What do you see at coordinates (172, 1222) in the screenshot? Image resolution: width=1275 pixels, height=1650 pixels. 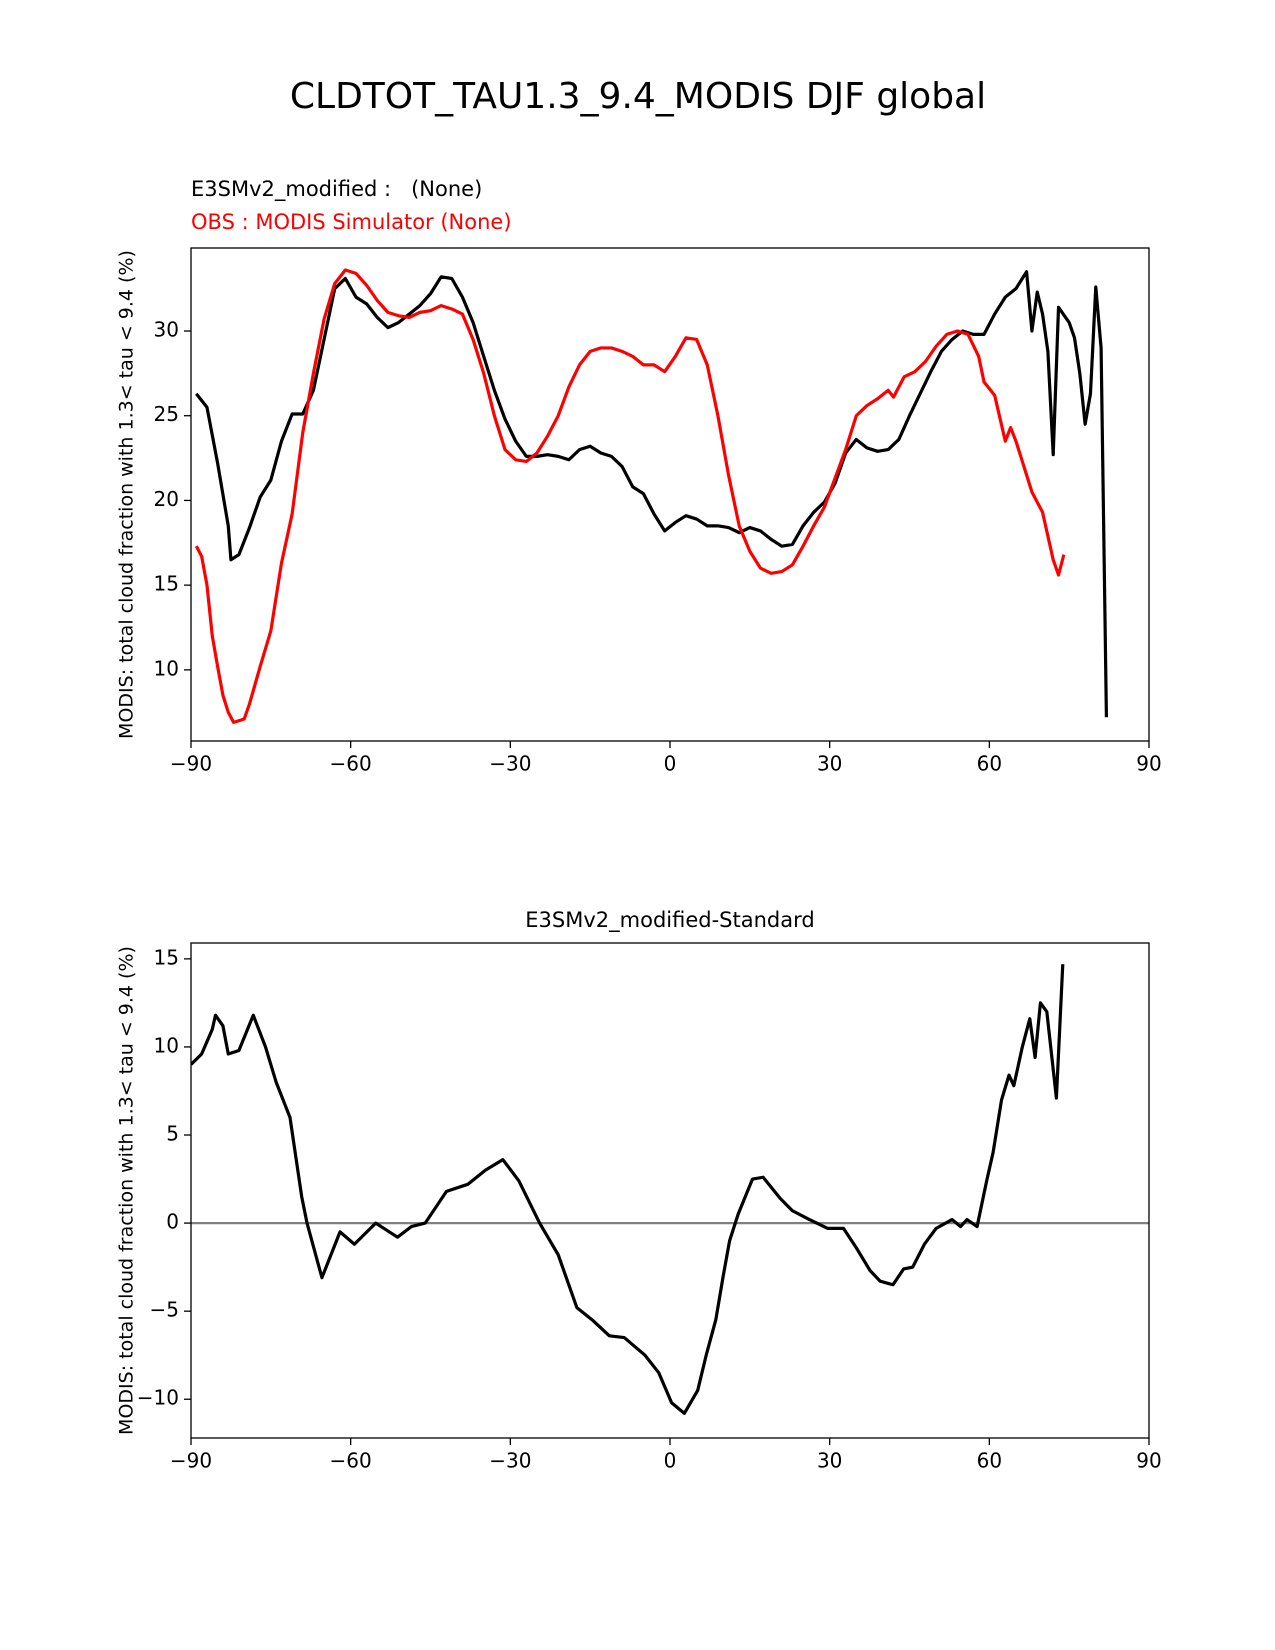 I see `y-tick-label: 0` at bounding box center [172, 1222].